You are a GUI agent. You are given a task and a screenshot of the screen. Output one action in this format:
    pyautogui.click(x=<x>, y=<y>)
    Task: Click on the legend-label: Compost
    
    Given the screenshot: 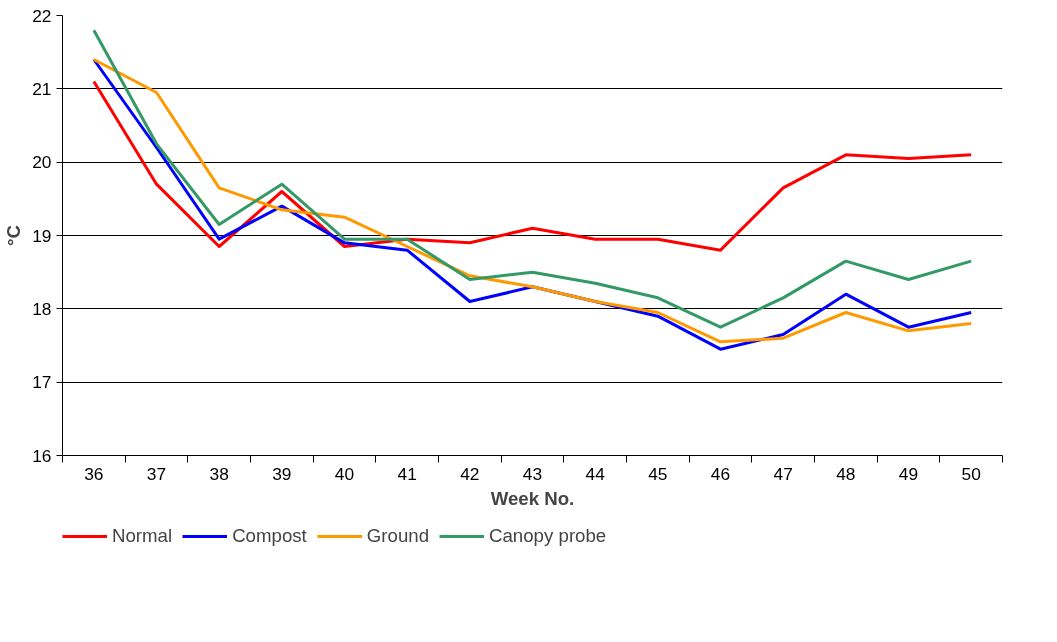 What is the action you would take?
    pyautogui.click(x=269, y=536)
    